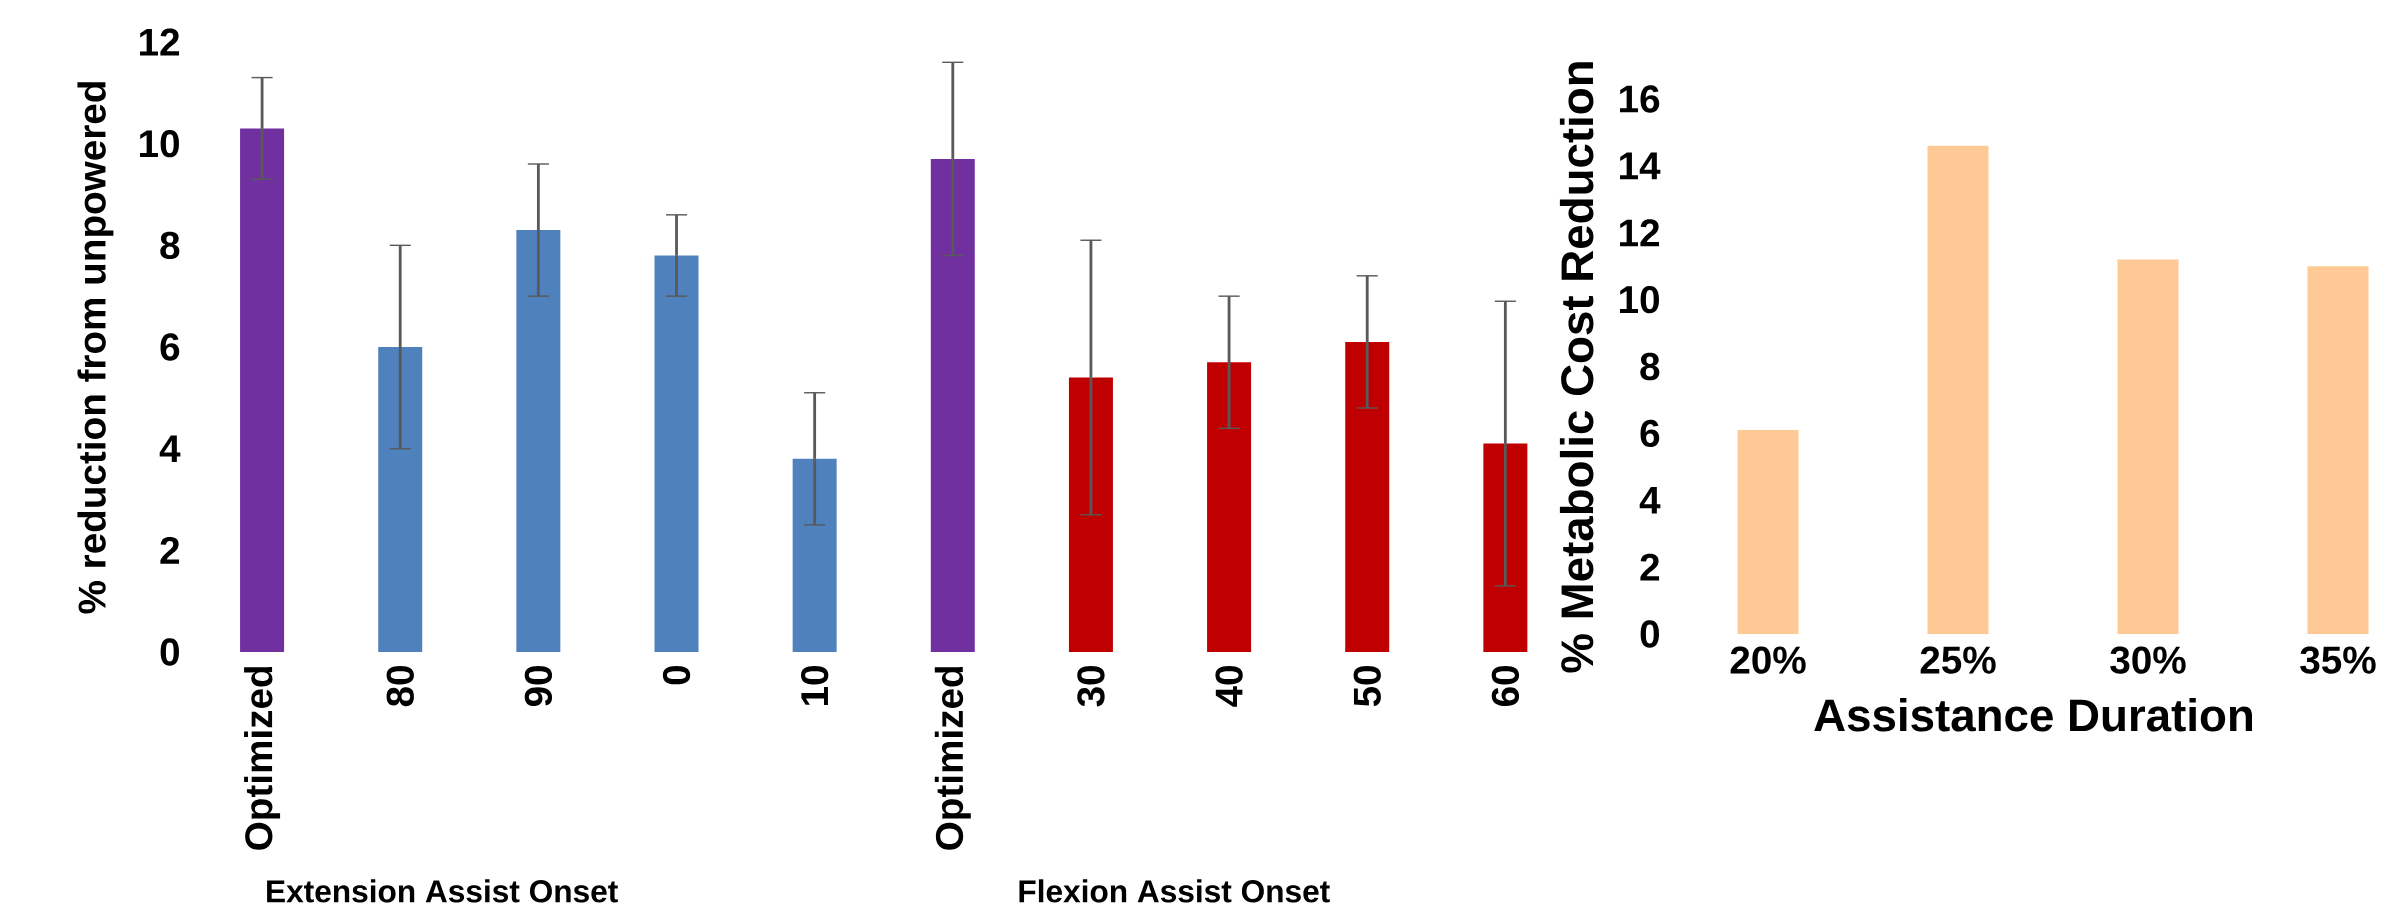 The image size is (2396, 923). What do you see at coordinates (1958, 660) in the screenshot?
I see `x-tick-label: 25%` at bounding box center [1958, 660].